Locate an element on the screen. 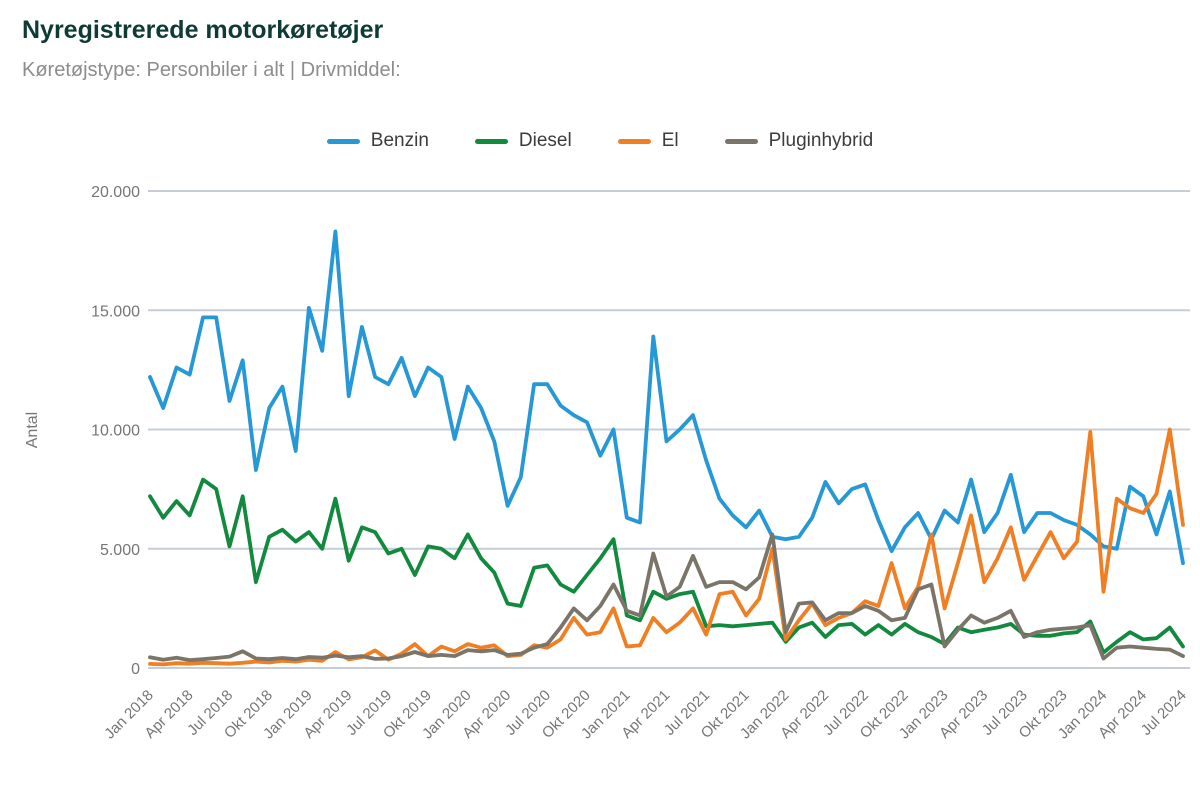 The image size is (1200, 800). legend-item-pluginhybrid: Pluginhybrid is located at coordinates (799, 141).